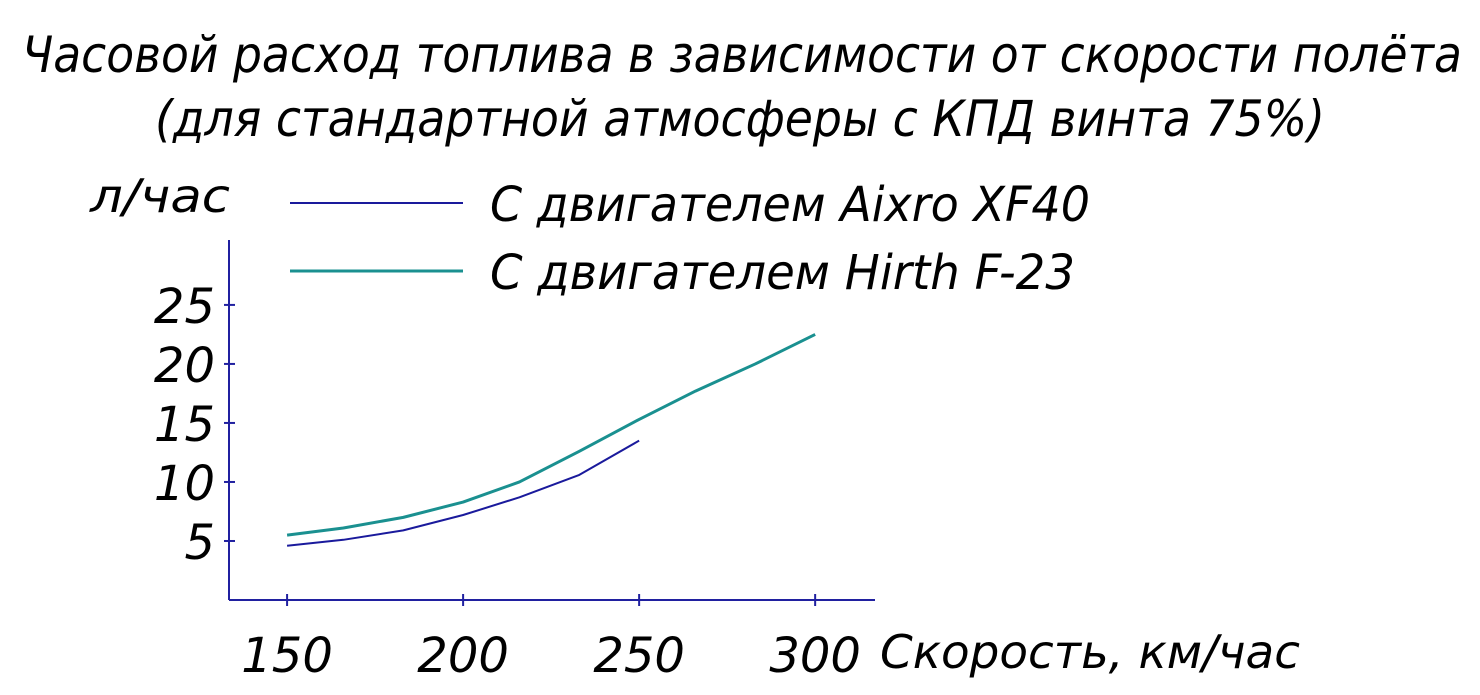 The image size is (1480, 695). I want to click on y-tick-label: 15, so click(184, 425).